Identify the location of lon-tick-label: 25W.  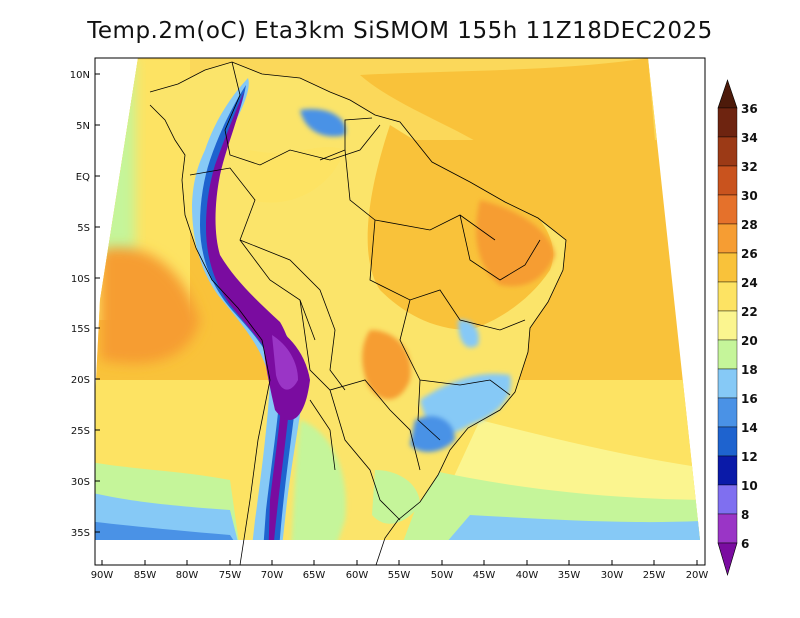
(654, 575).